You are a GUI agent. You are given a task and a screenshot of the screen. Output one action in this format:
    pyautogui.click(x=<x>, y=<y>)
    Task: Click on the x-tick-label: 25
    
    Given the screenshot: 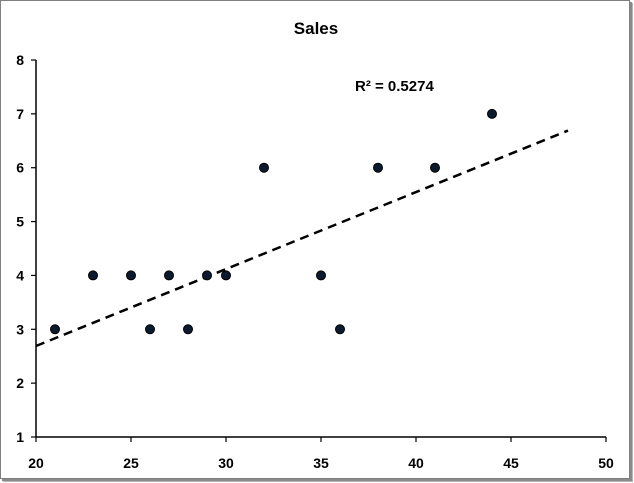 What is the action you would take?
    pyautogui.click(x=131, y=463)
    